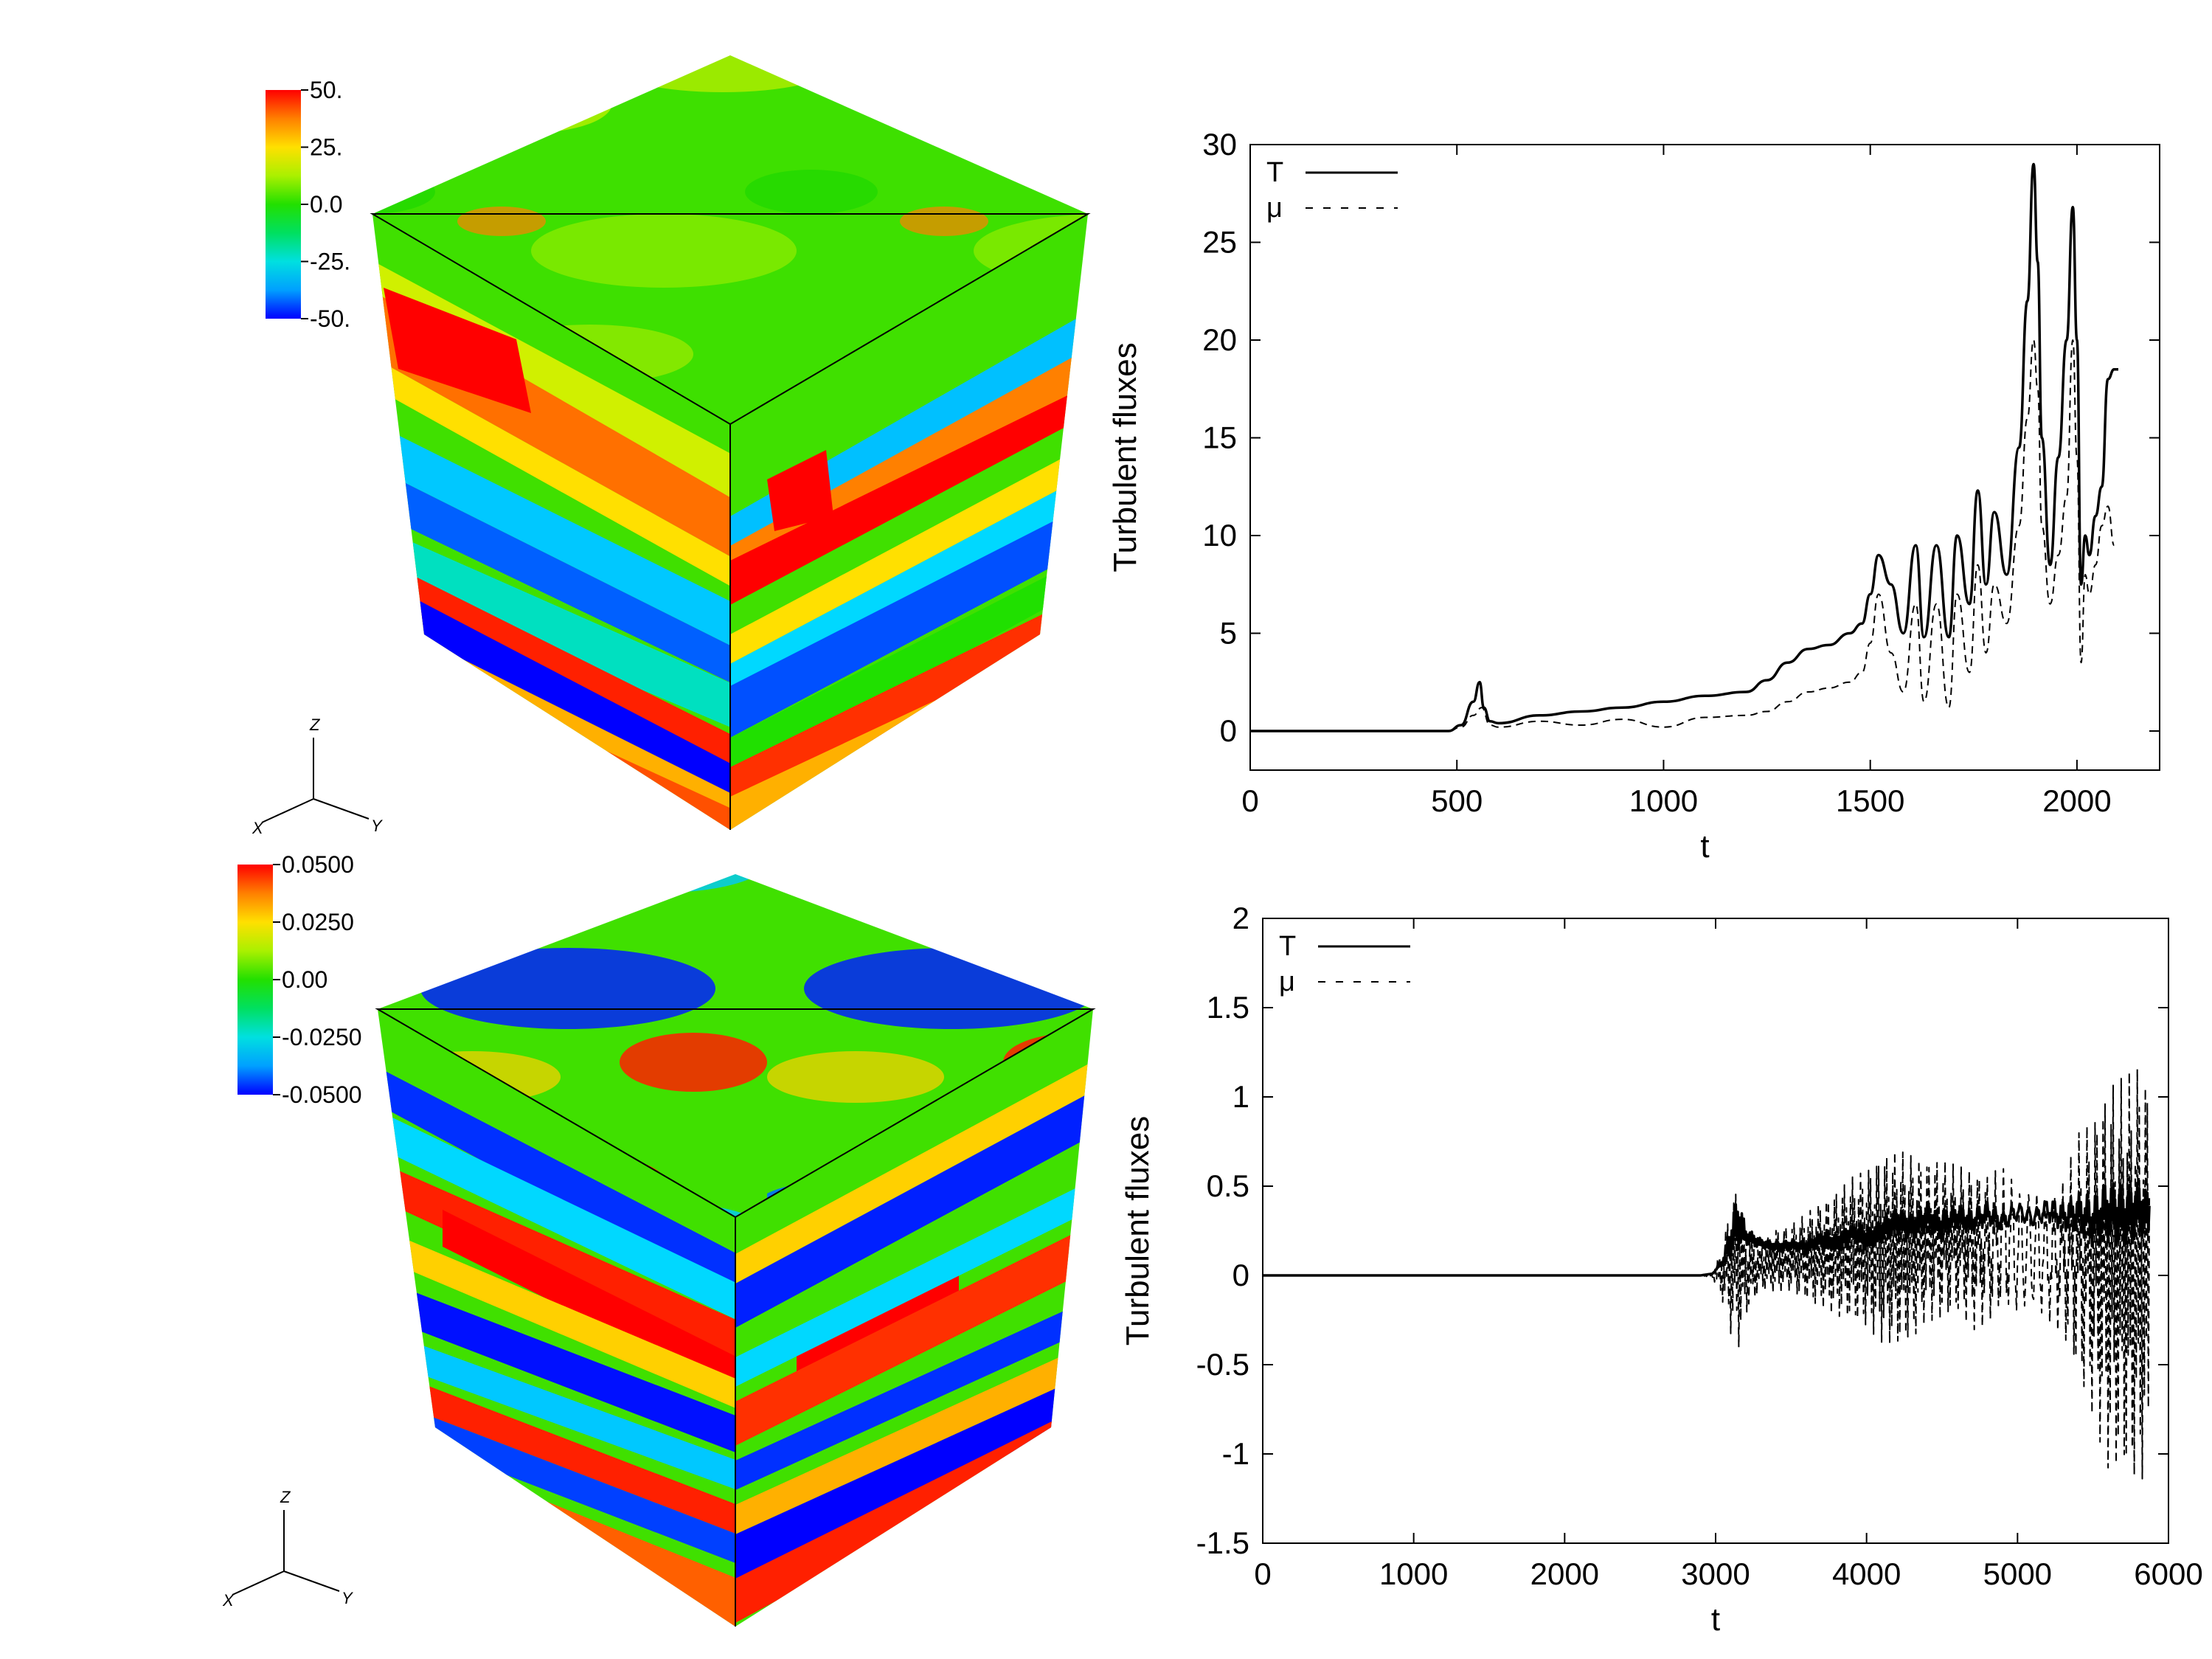 This screenshot has width=2212, height=1659. Describe the element at coordinates (1867, 1574) in the screenshot. I see `x-tick-label: 4000` at that location.